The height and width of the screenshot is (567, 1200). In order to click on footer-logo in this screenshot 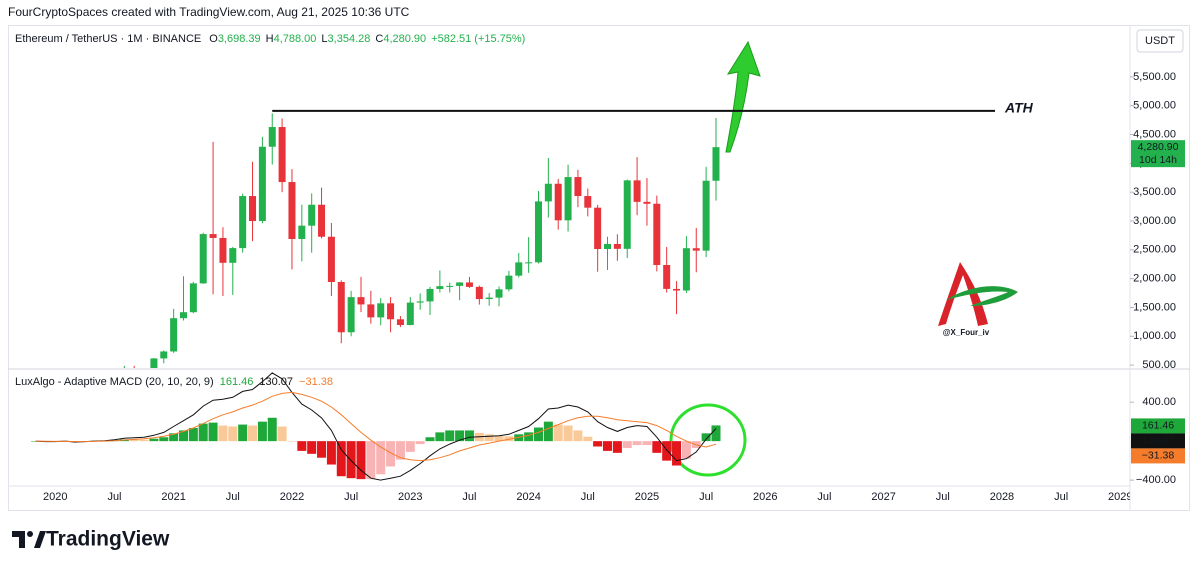, I will do `click(29, 539)`.